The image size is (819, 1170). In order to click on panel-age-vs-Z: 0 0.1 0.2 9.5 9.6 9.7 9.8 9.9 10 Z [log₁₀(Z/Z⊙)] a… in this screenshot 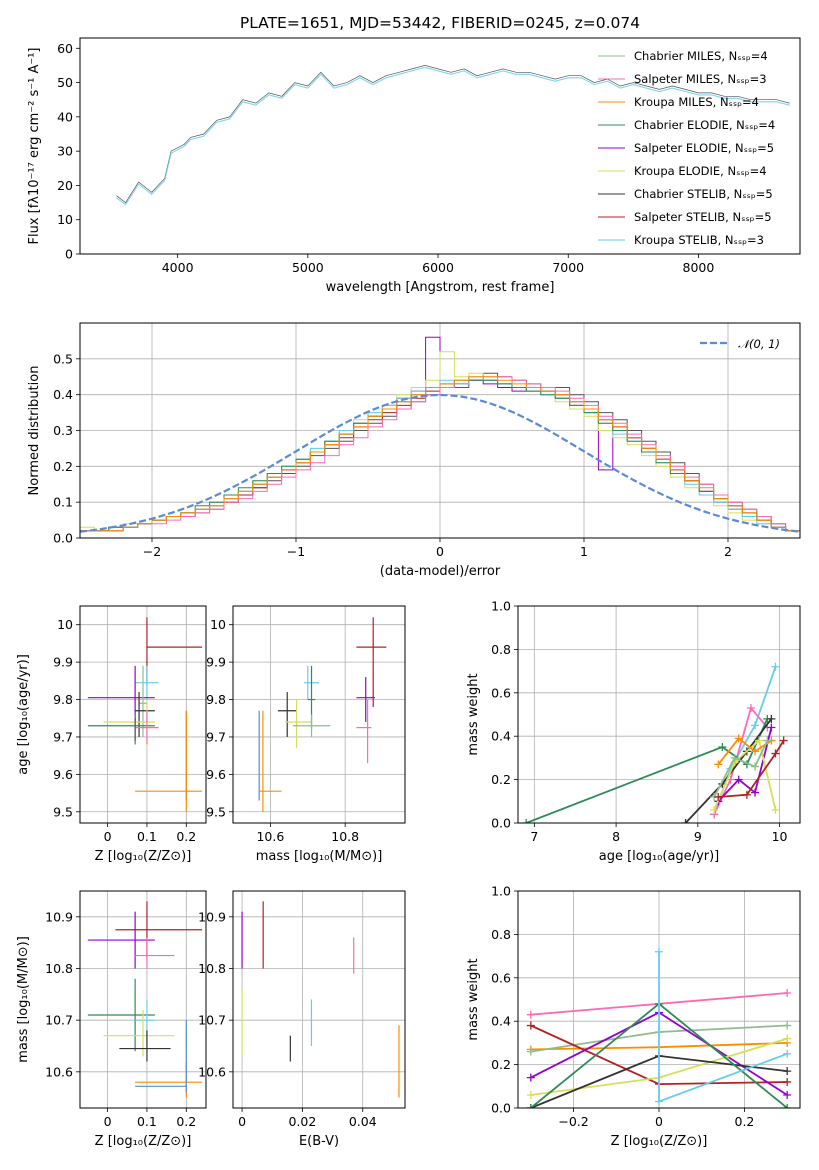, I will do `click(111, 734)`.